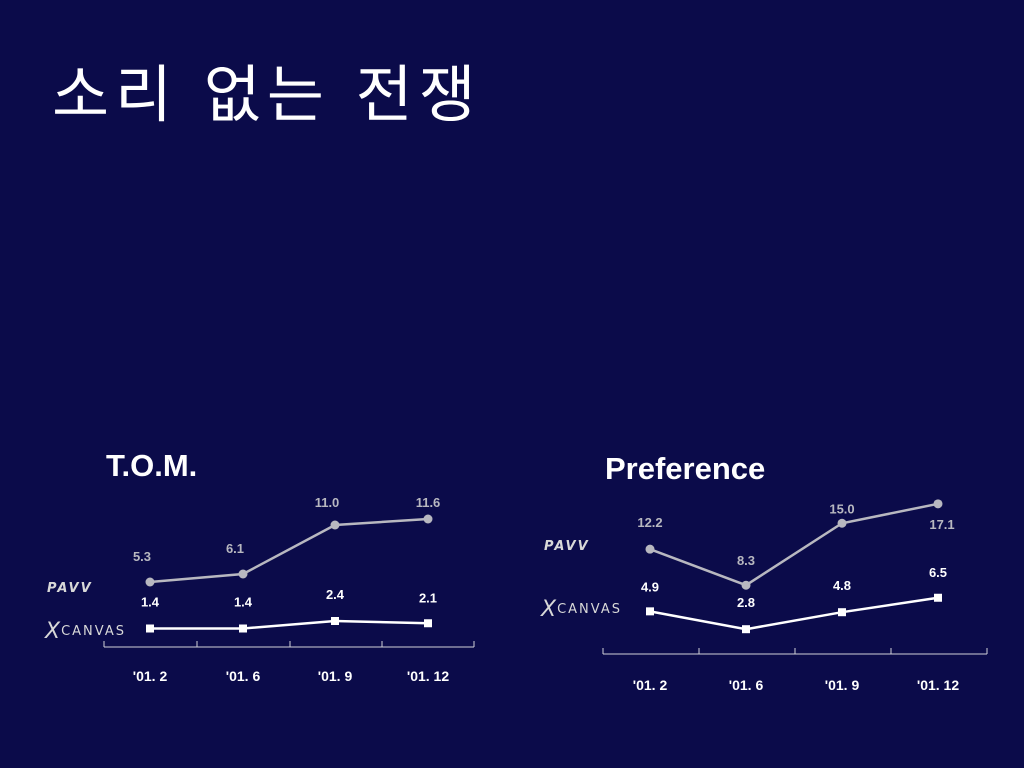 The width and height of the screenshot is (1024, 768). Describe the element at coordinates (428, 676) in the screenshot. I see `tom-x-tick-label-3: '01. 12` at that location.